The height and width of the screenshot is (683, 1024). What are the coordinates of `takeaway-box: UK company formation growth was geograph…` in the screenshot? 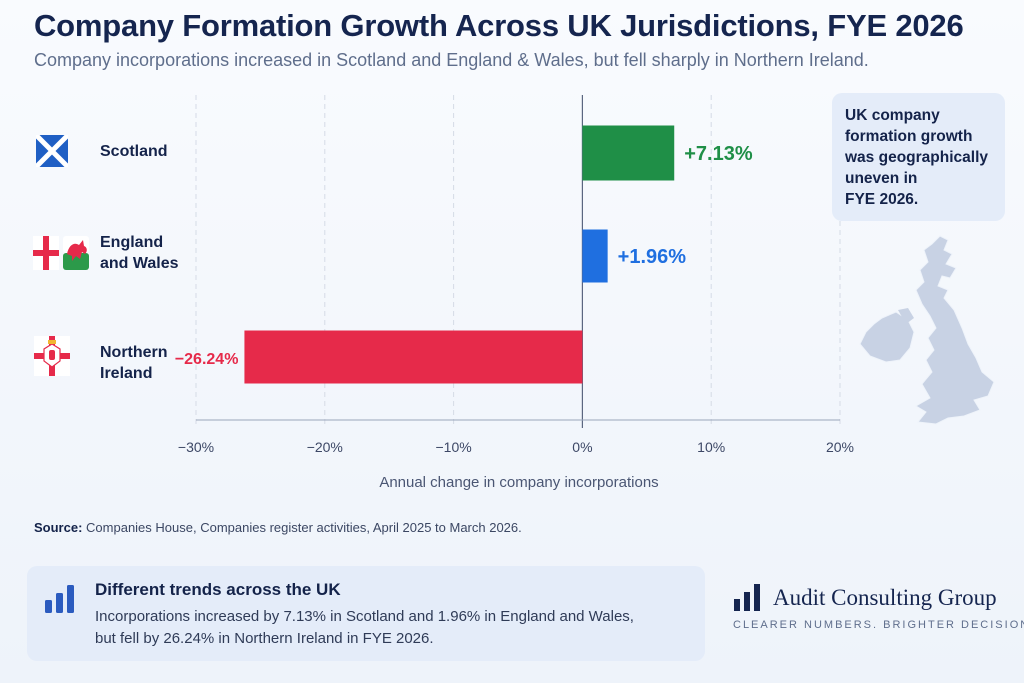 It's located at (918, 157).